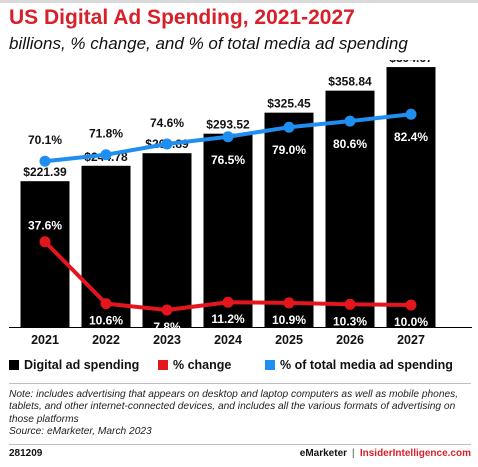 The image size is (478, 467). What do you see at coordinates (350, 321) in the screenshot?
I see `change-label-2026: 10.3%` at bounding box center [350, 321].